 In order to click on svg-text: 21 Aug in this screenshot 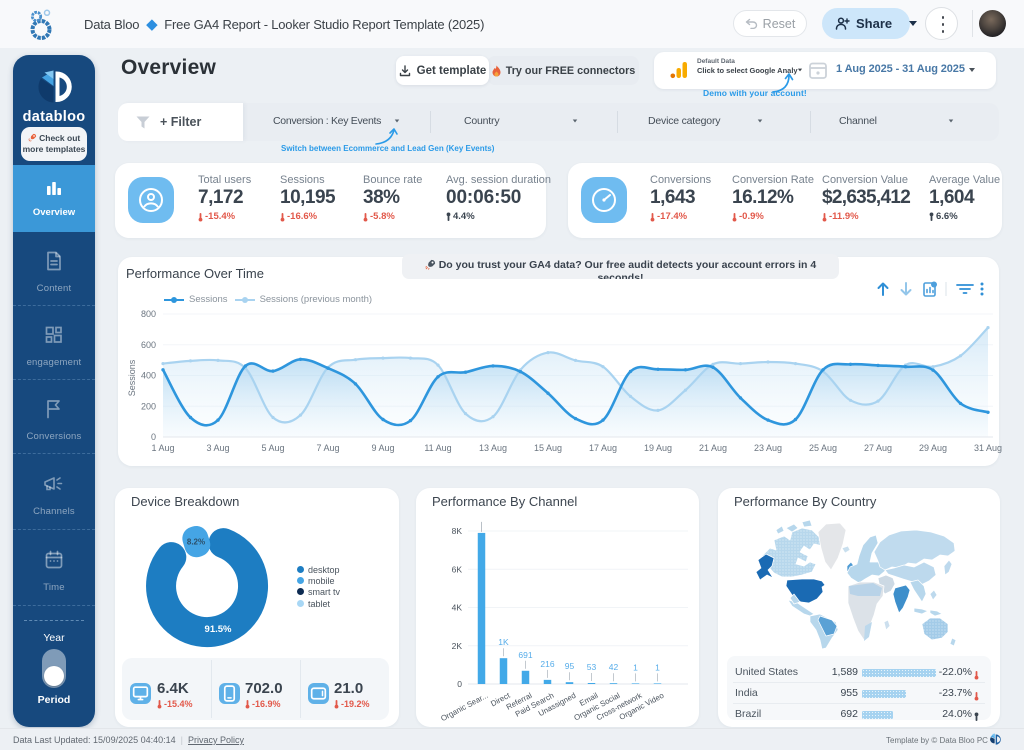, I will do `click(713, 448)`.